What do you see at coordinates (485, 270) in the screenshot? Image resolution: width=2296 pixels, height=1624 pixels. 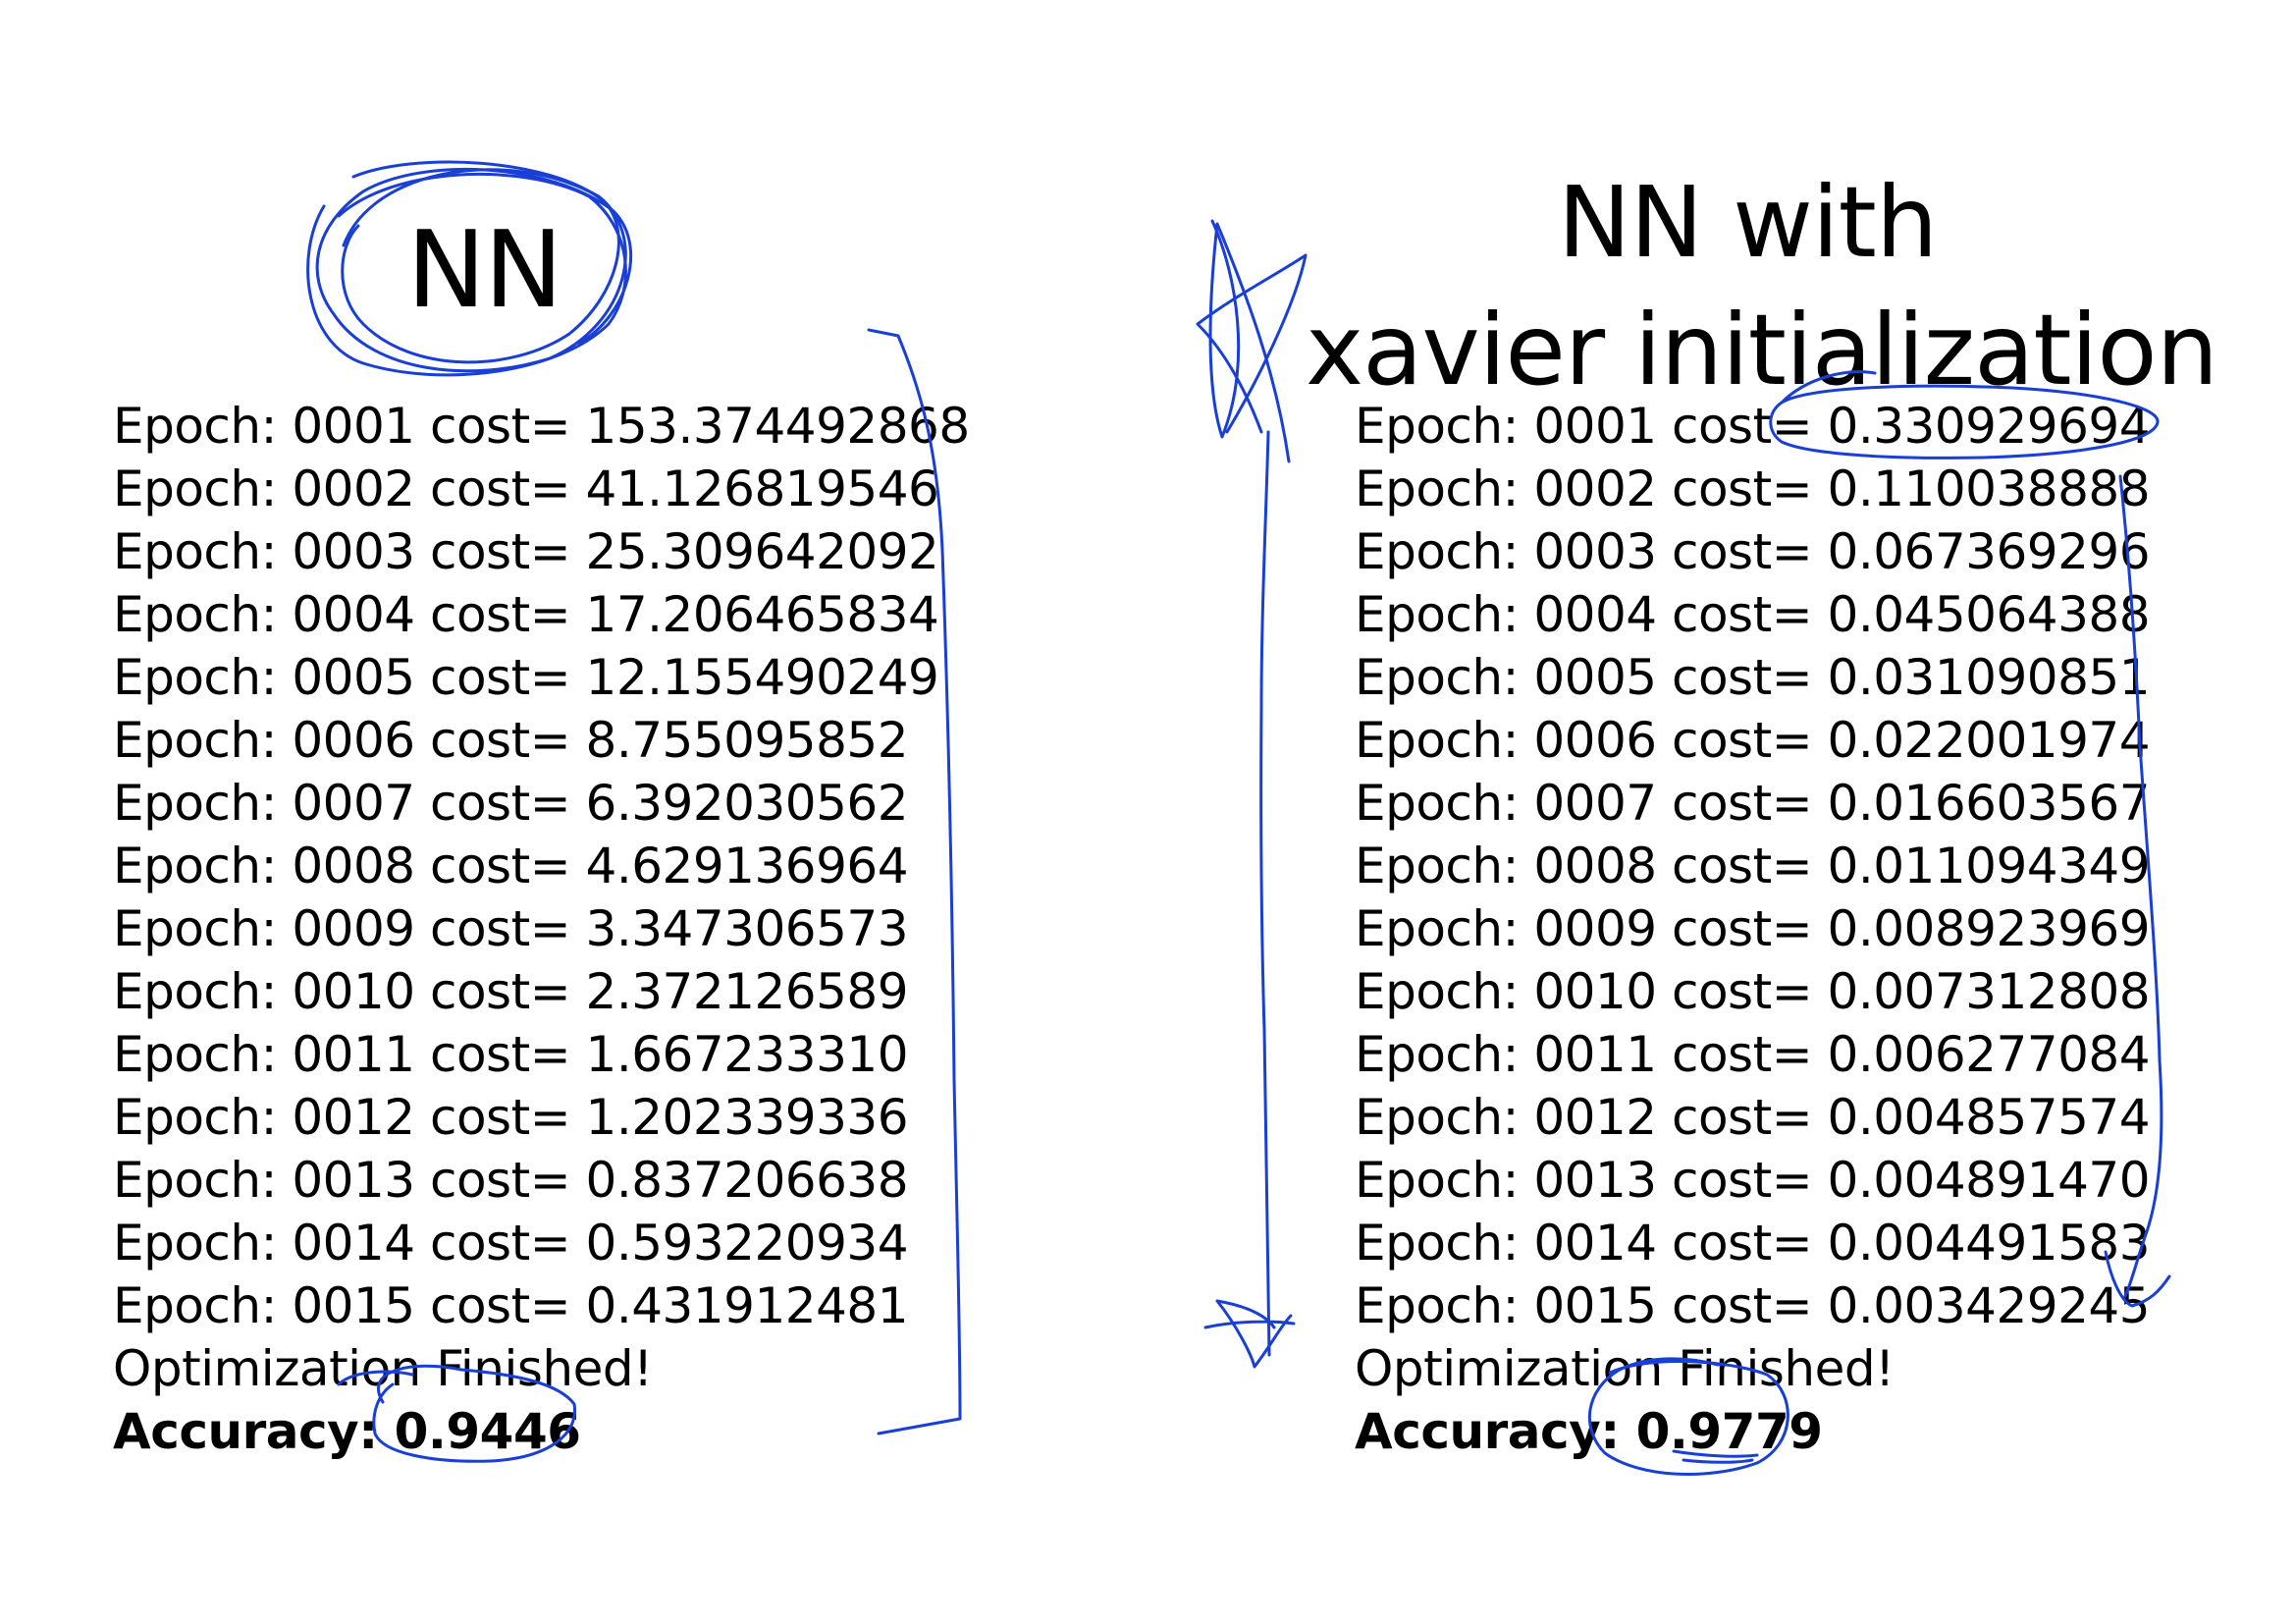 I see `left-panel-title: NN` at bounding box center [485, 270].